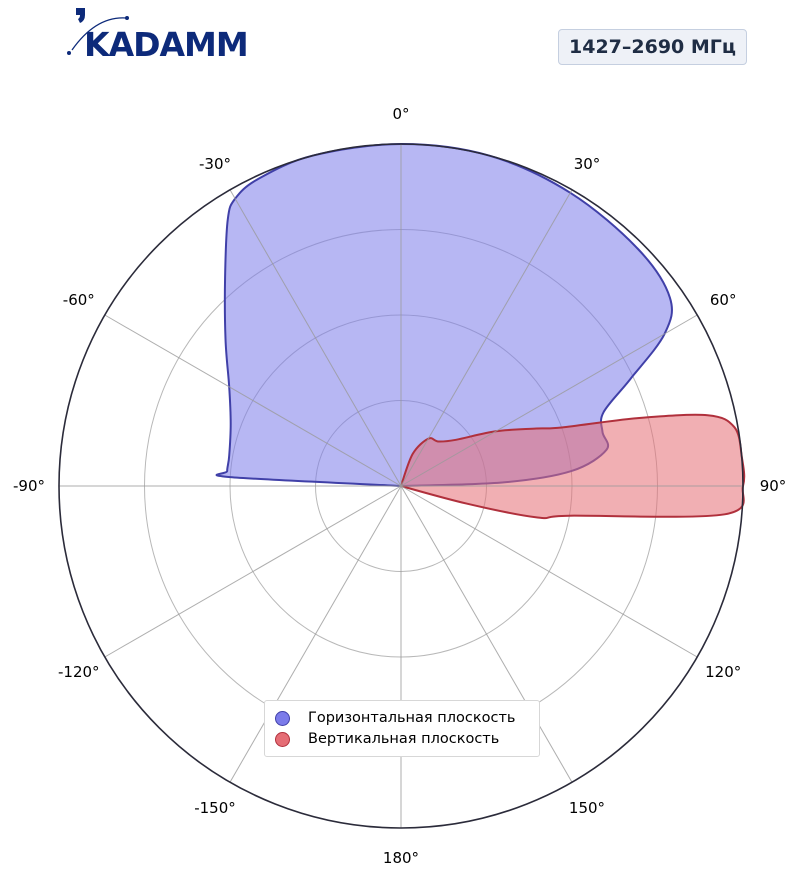 Image resolution: width=800 pixels, height=878 pixels. What do you see at coordinates (401, 858) in the screenshot?
I see `angle-tick-label: 180°` at bounding box center [401, 858].